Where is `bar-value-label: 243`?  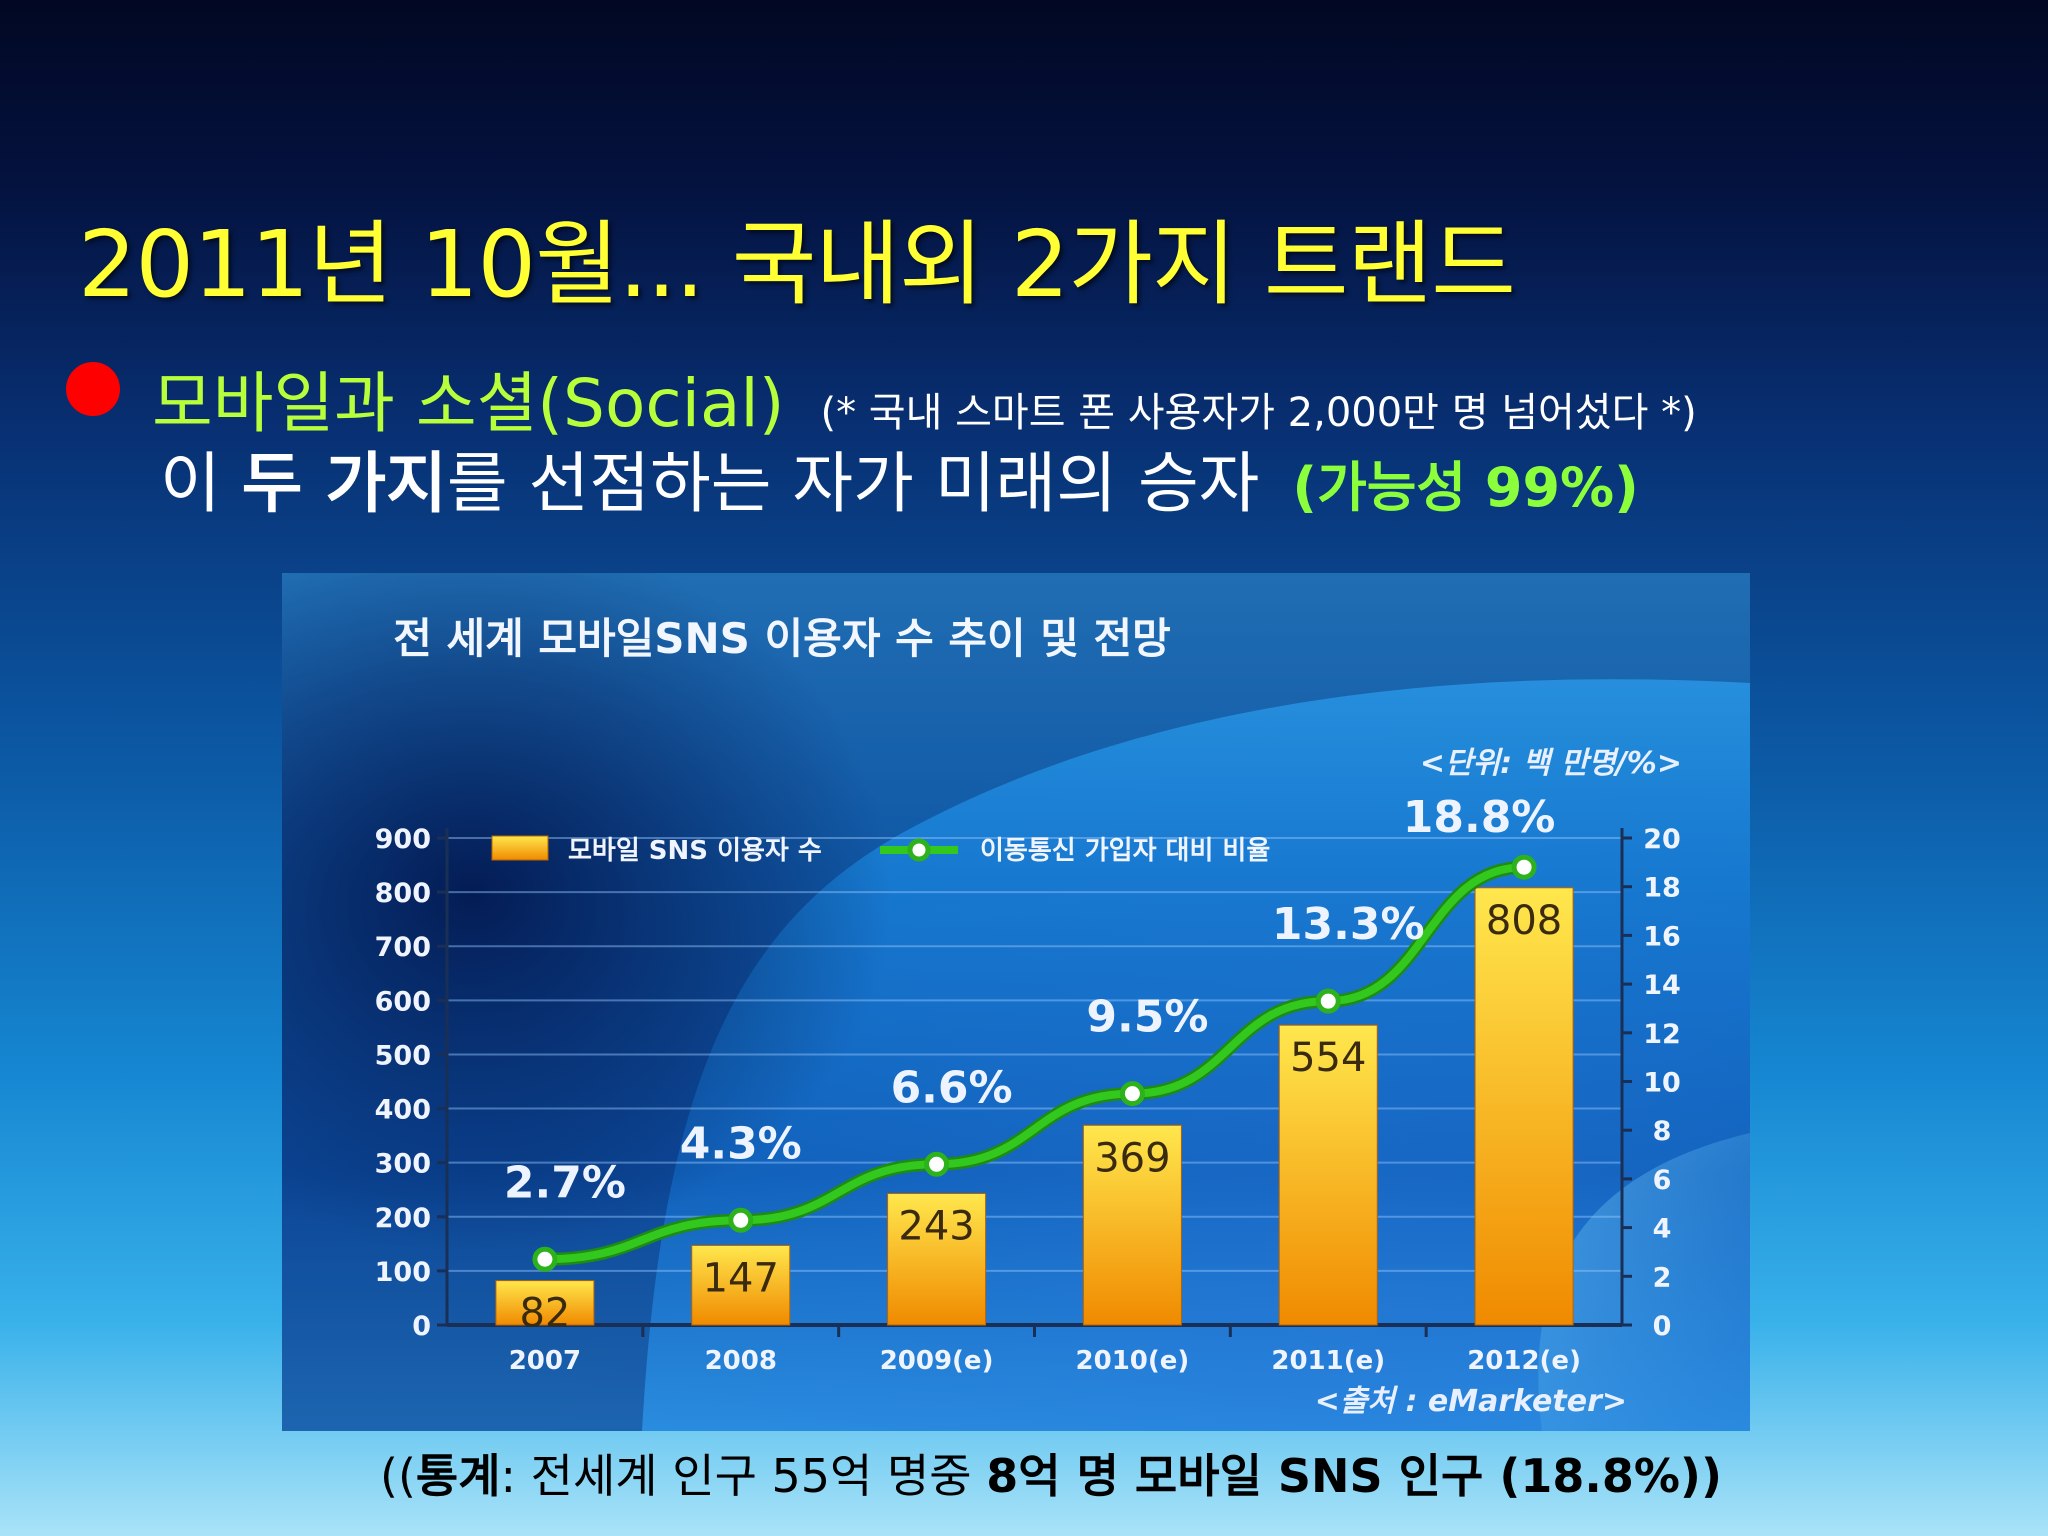
bar-value-label: 243 is located at coordinates (936, 1227).